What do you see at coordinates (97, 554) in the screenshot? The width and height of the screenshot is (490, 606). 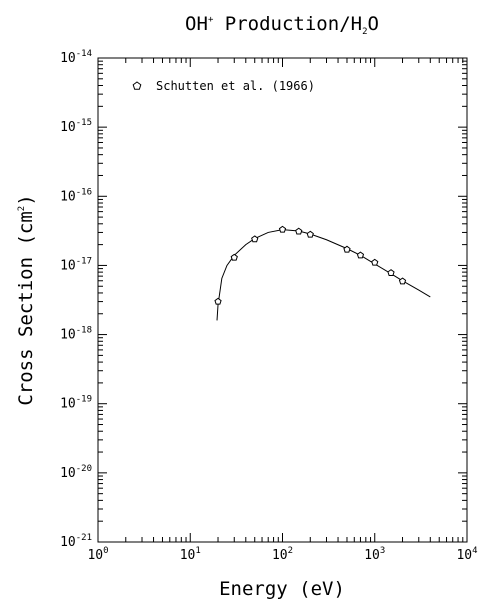 I see `x-tick-label: 10⁰` at bounding box center [97, 554].